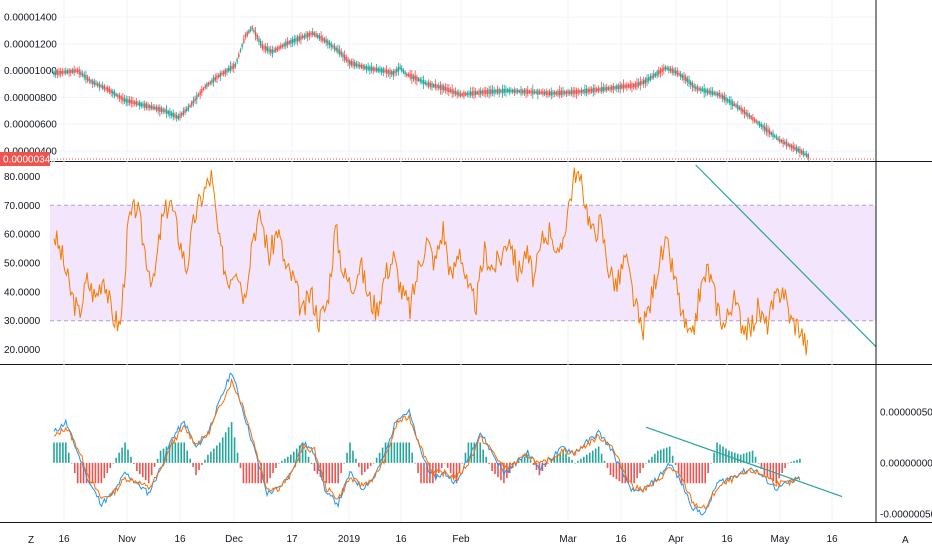  Describe the element at coordinates (676, 539) in the screenshot. I see `x-tick-label: Apr` at that location.